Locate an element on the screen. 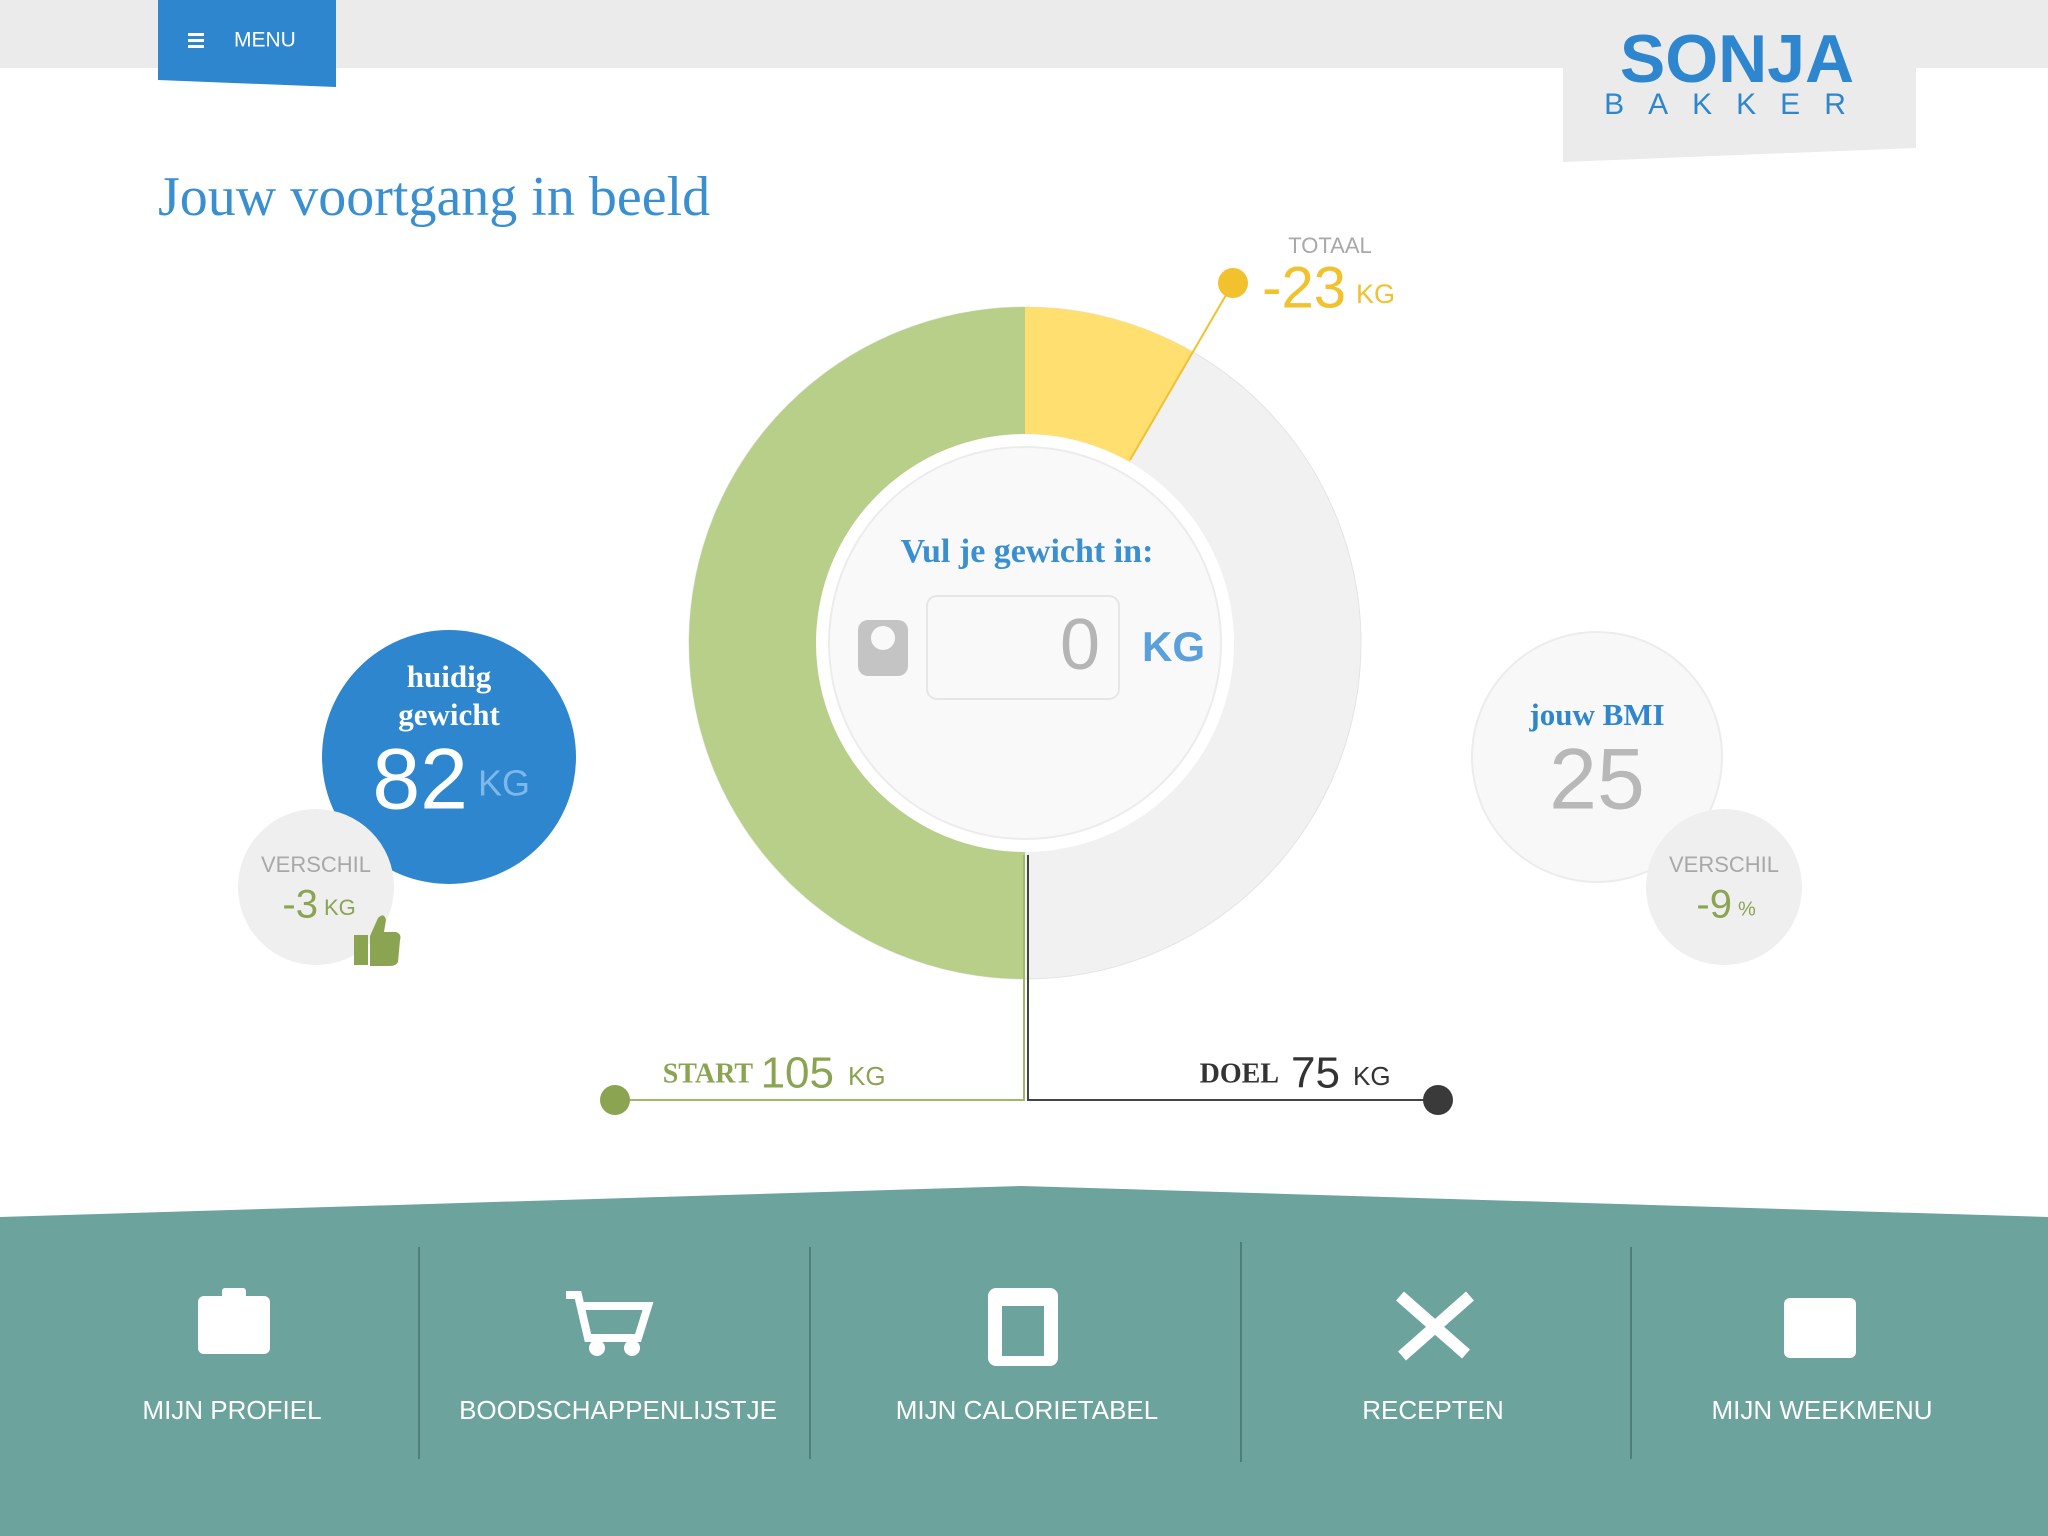  nav-label: MIJN PROFIEL is located at coordinates (231, 1410).